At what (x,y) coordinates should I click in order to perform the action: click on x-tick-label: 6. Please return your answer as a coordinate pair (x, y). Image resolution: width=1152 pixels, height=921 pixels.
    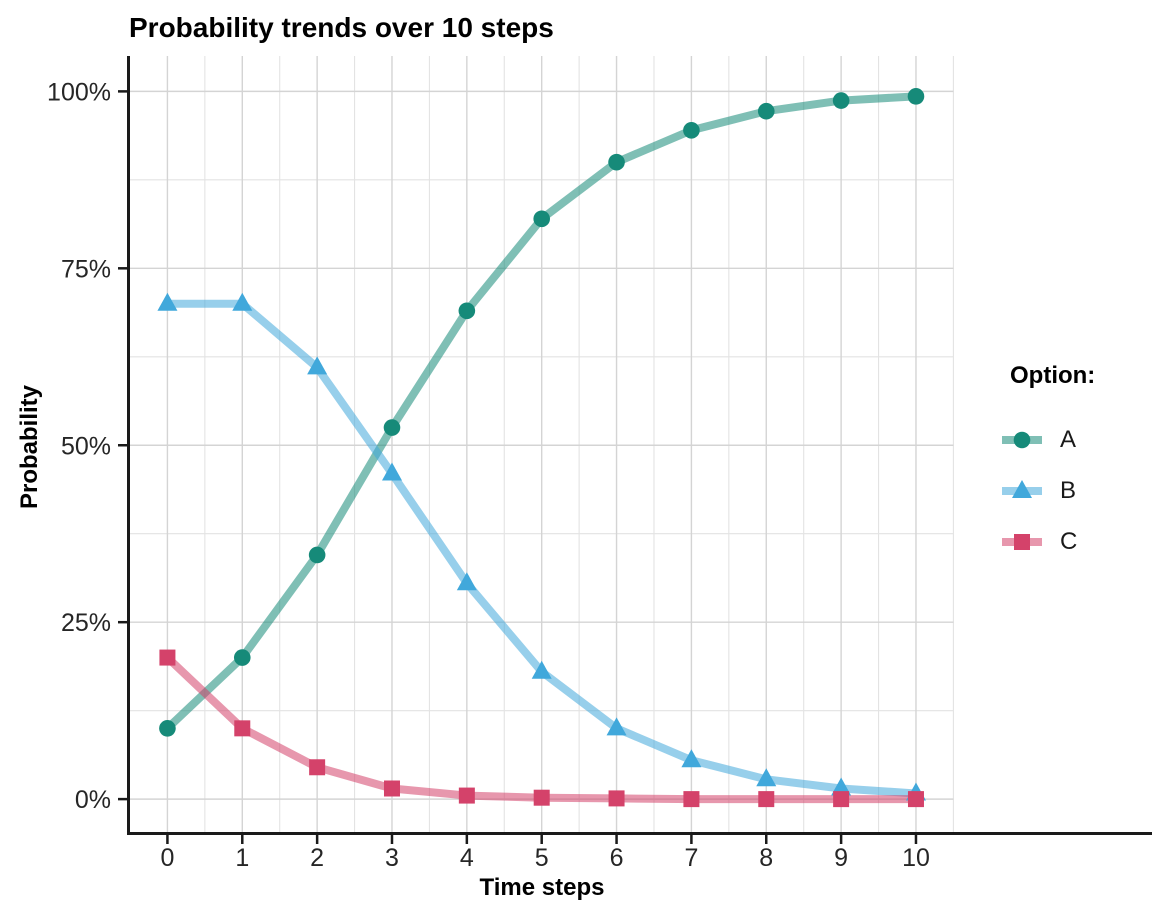
    Looking at the image, I should click on (617, 858).